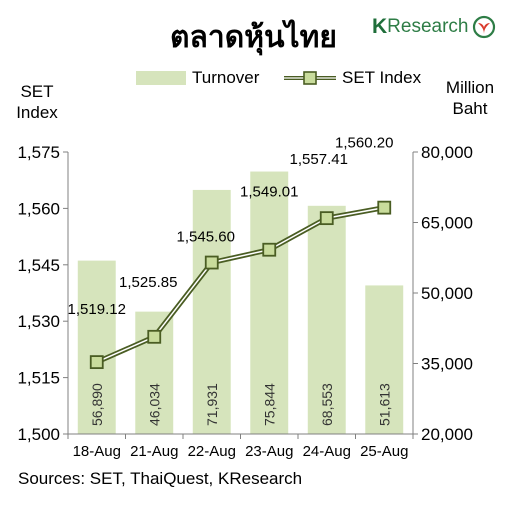 The image size is (507, 509). Describe the element at coordinates (384, 404) in the screenshot. I see `bar-value-label-5: 51,613` at that location.